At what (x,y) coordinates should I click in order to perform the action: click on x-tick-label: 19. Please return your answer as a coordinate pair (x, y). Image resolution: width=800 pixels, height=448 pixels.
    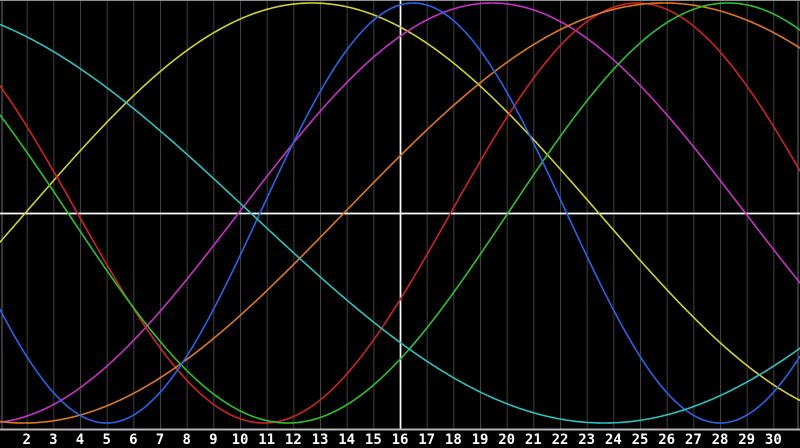
    Looking at the image, I should click on (480, 440).